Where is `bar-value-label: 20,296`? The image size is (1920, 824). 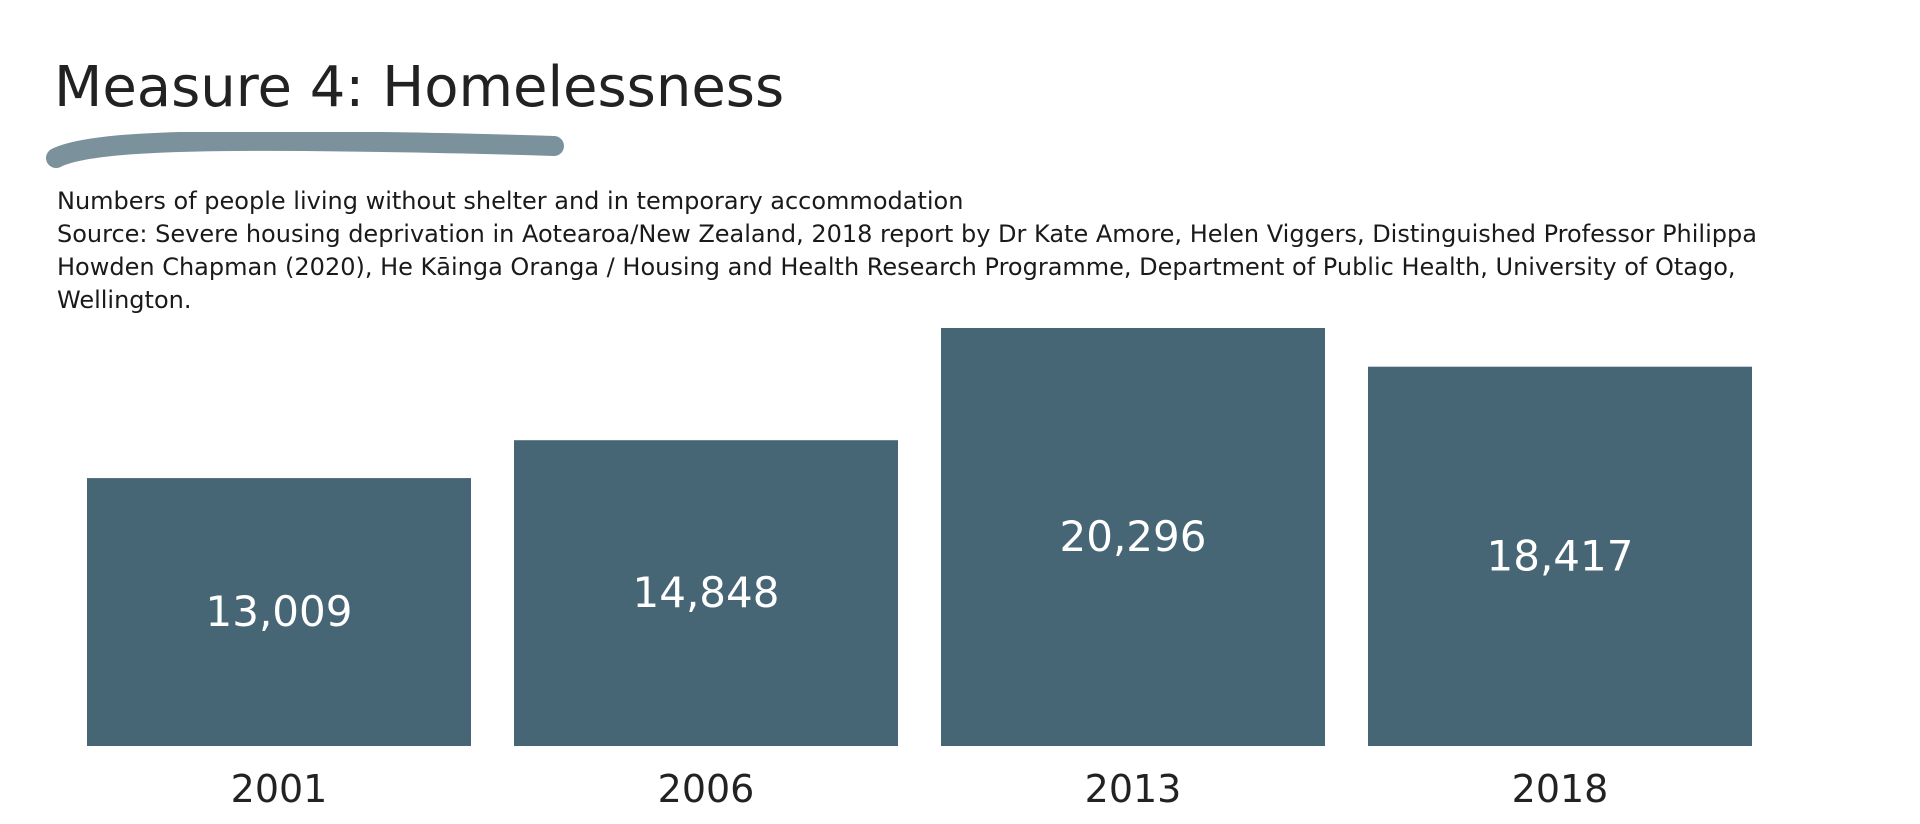
bar-value-label: 20,296 is located at coordinates (1133, 536).